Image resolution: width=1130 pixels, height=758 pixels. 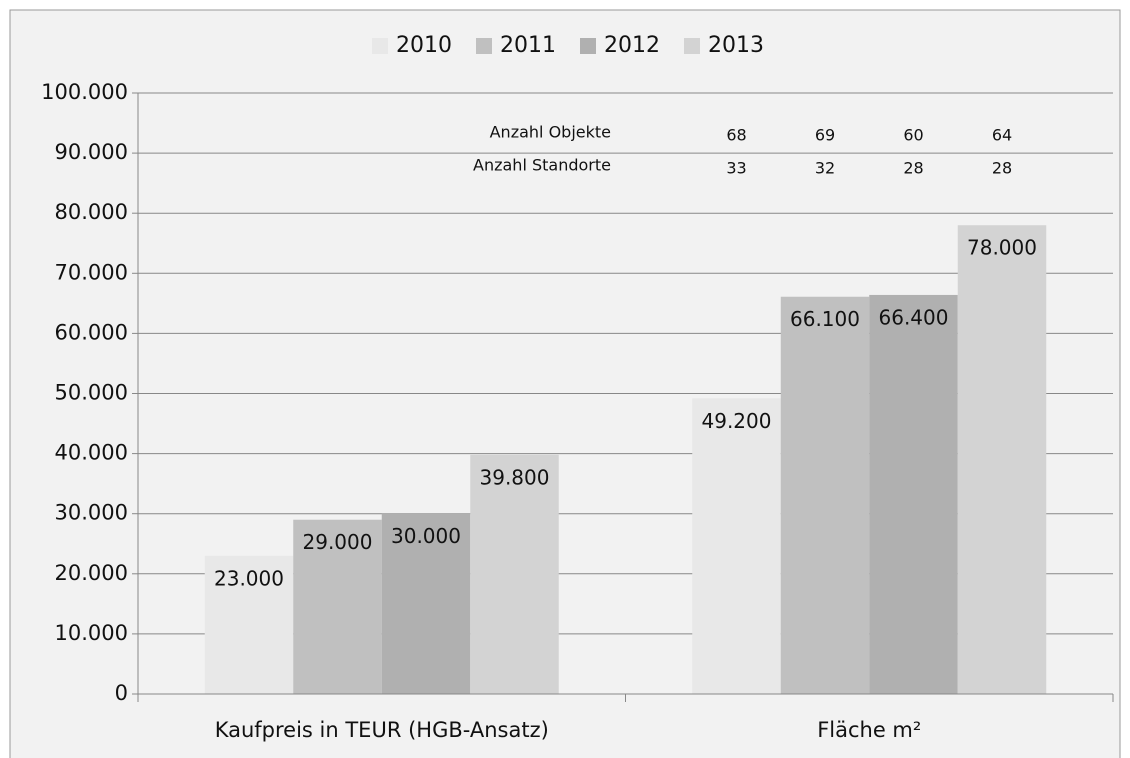 What do you see at coordinates (913, 135) in the screenshot?
I see `annotation-value: 60` at bounding box center [913, 135].